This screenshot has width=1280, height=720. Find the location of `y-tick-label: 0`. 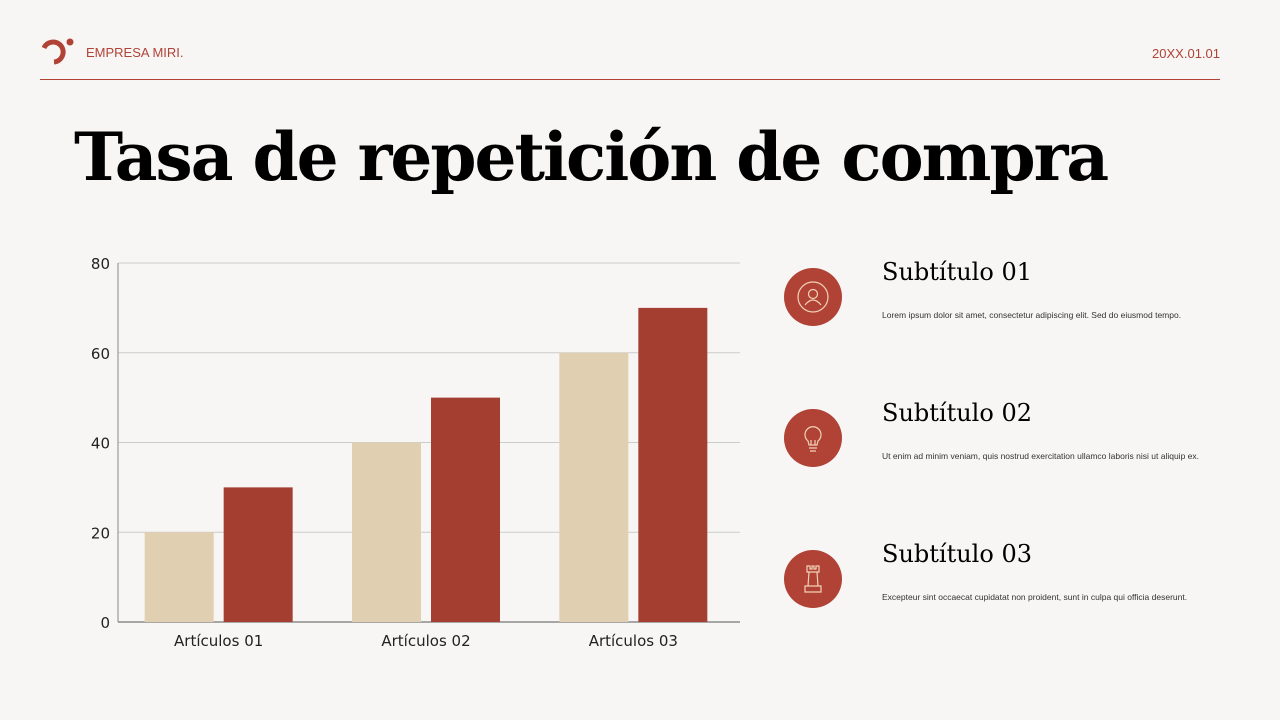

y-tick-label: 0 is located at coordinates (105, 623).